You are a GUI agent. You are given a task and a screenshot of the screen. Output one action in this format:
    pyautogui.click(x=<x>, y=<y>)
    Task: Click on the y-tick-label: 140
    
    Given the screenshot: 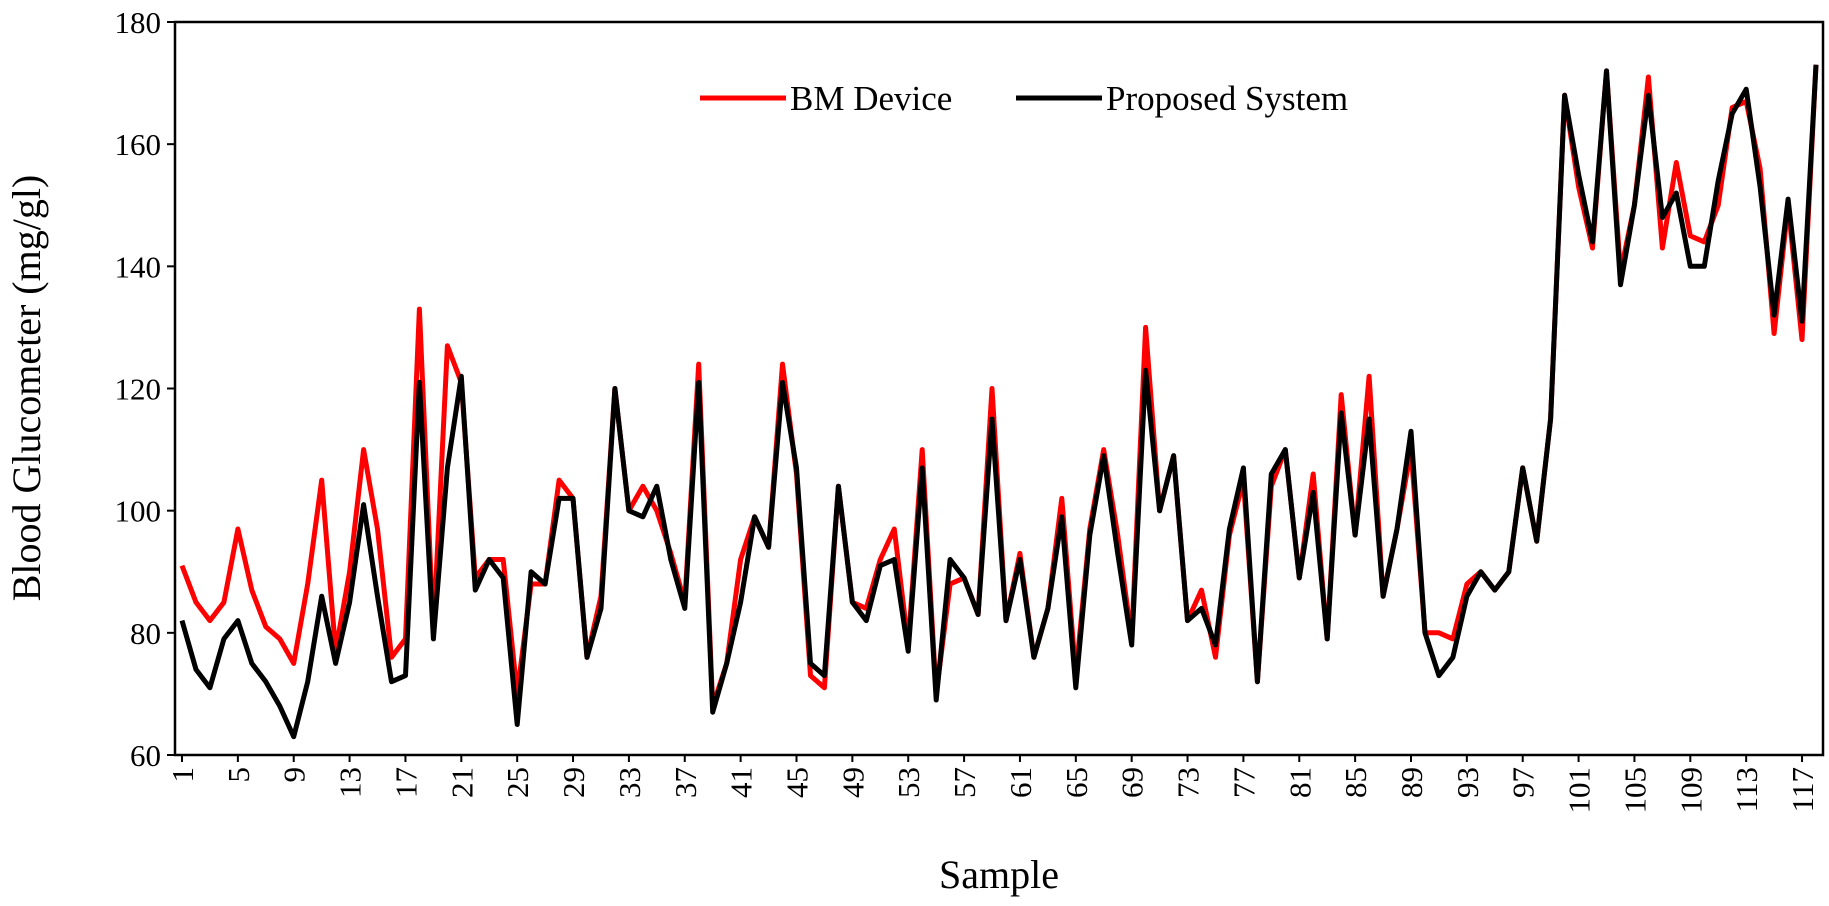 What is the action you would take?
    pyautogui.click(x=138, y=266)
    